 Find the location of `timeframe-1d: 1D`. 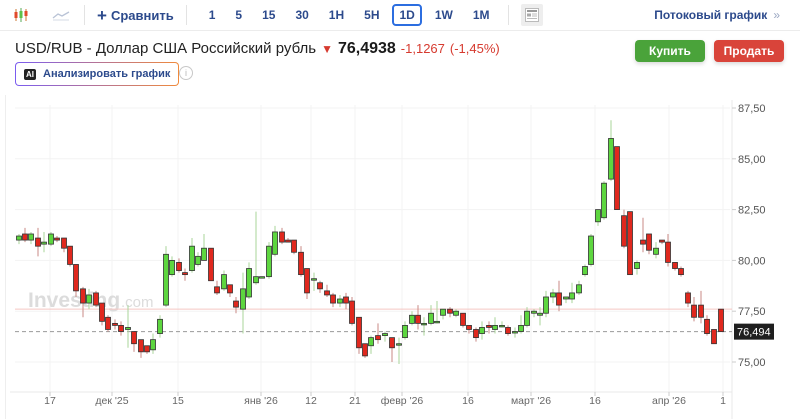

timeframe-1d: 1D is located at coordinates (407, 15).